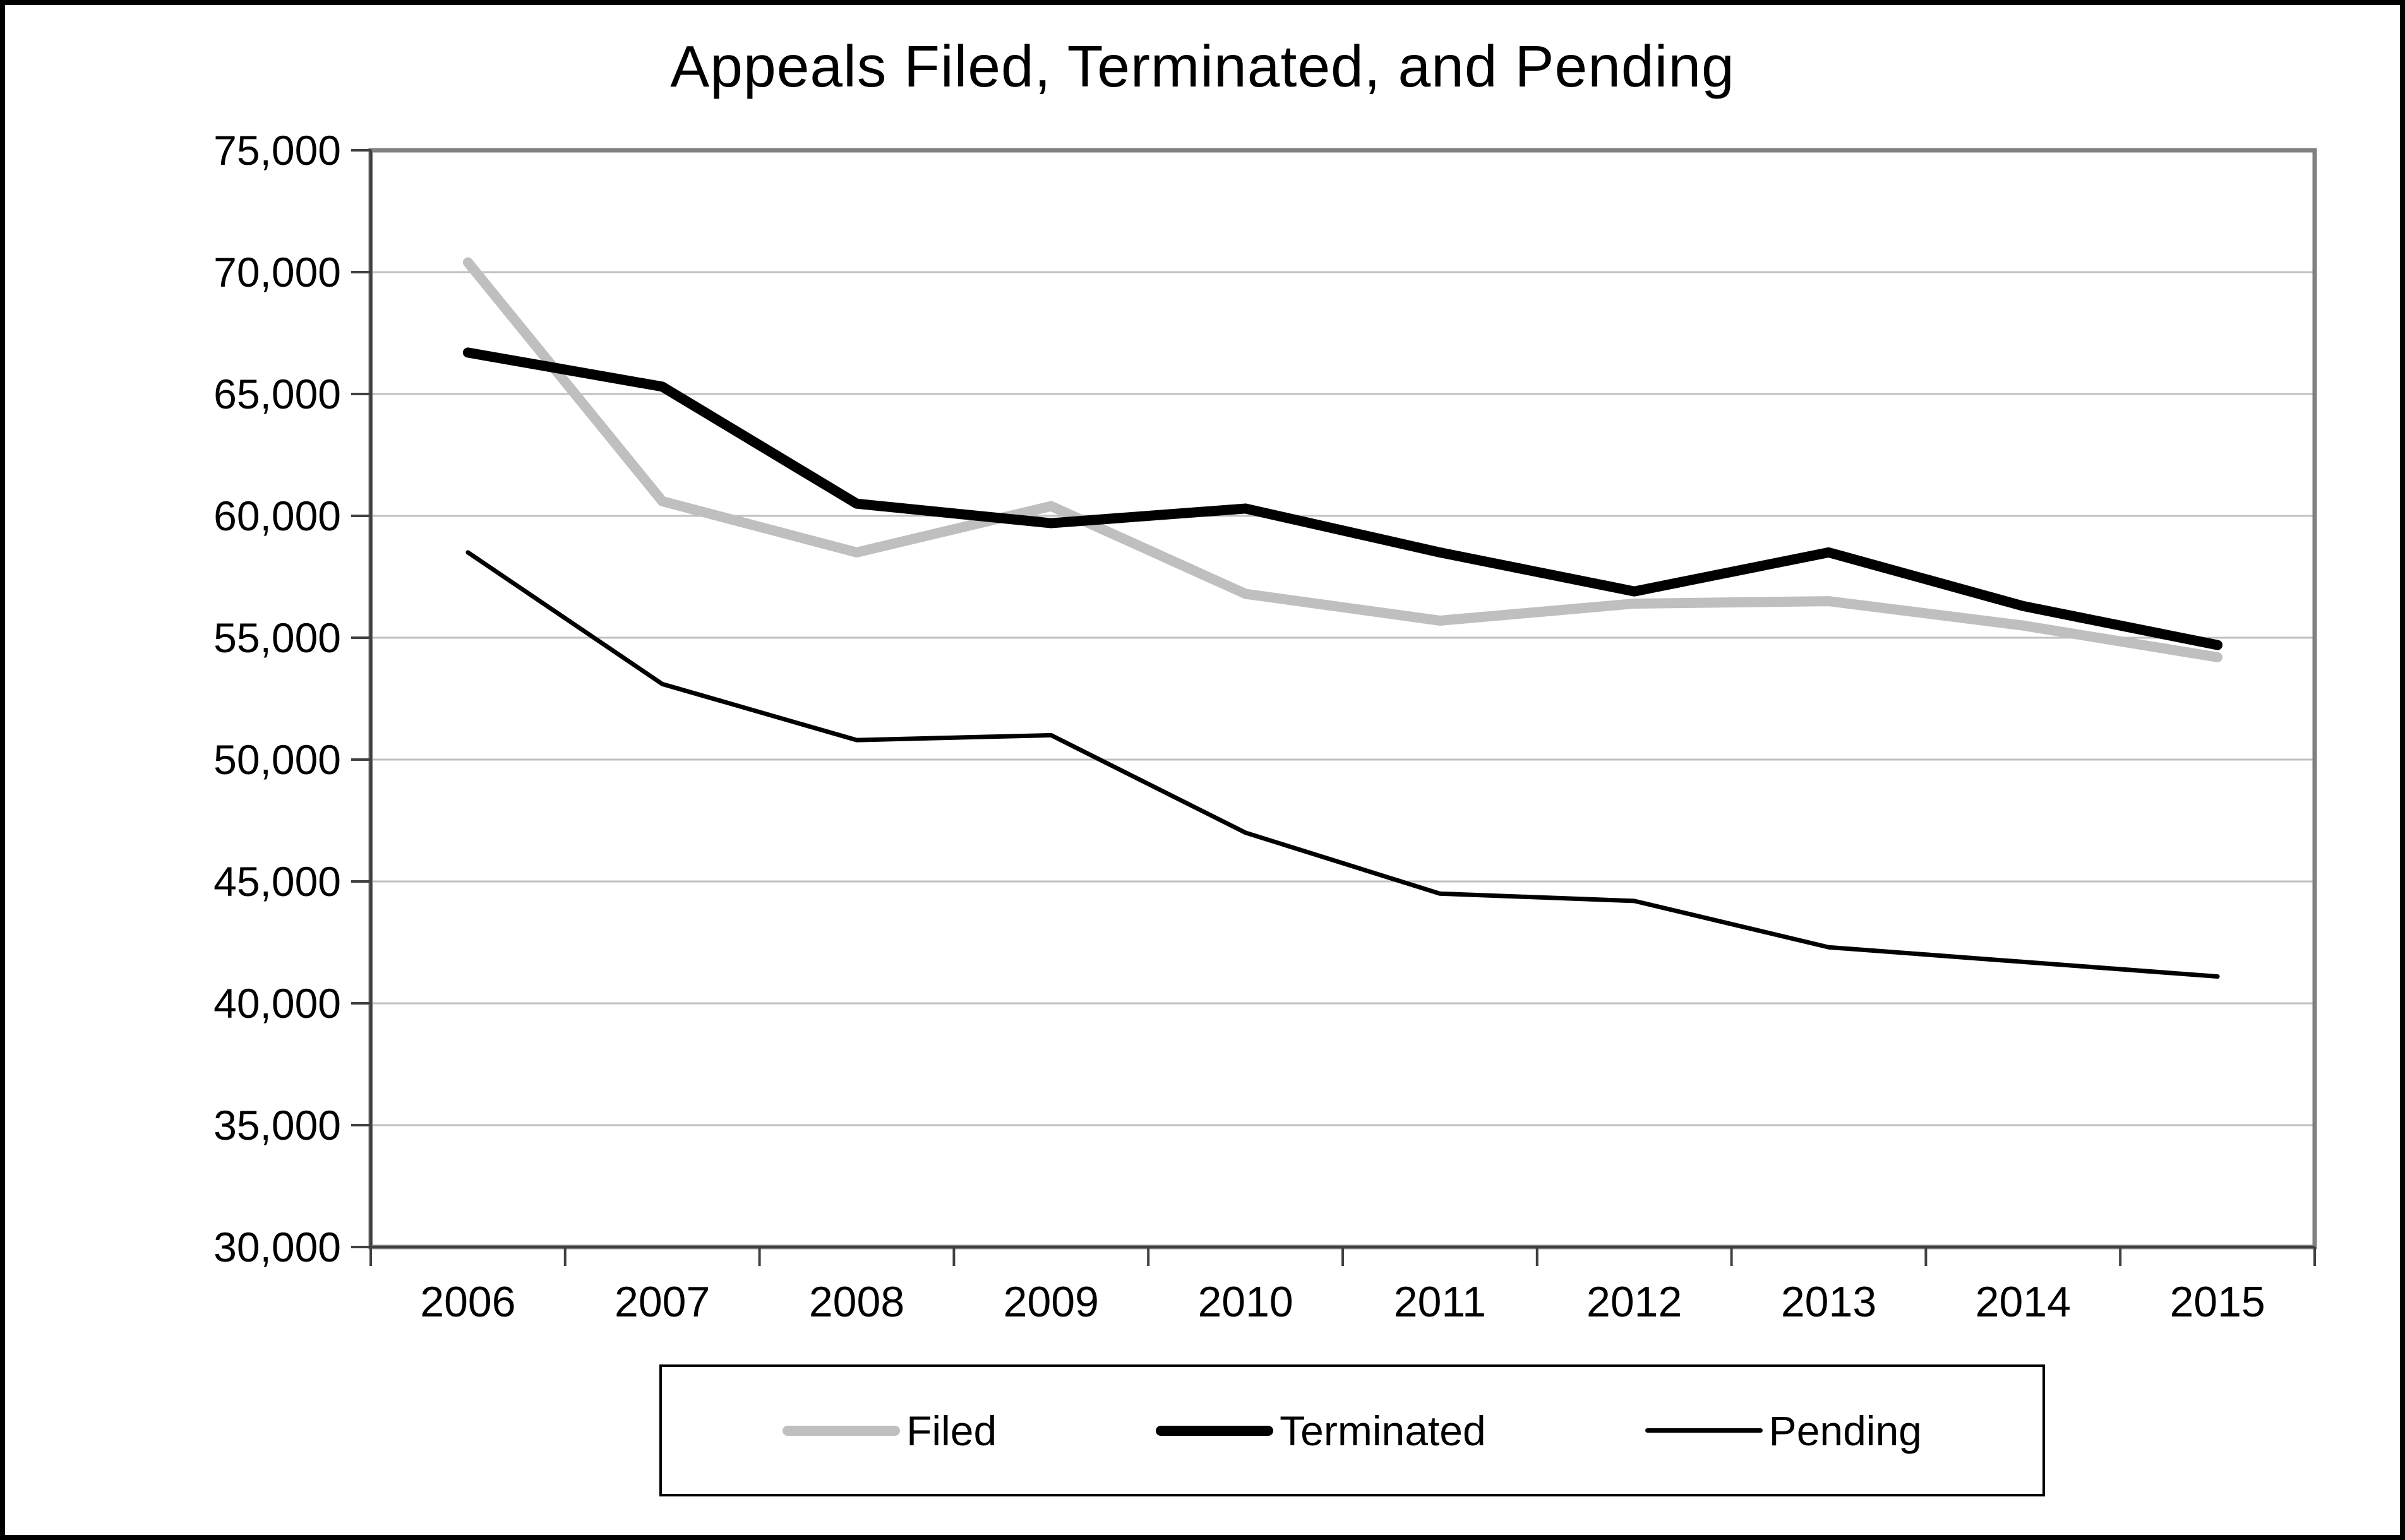  What do you see at coordinates (662, 1302) in the screenshot?
I see `x-tick-label: 2007` at bounding box center [662, 1302].